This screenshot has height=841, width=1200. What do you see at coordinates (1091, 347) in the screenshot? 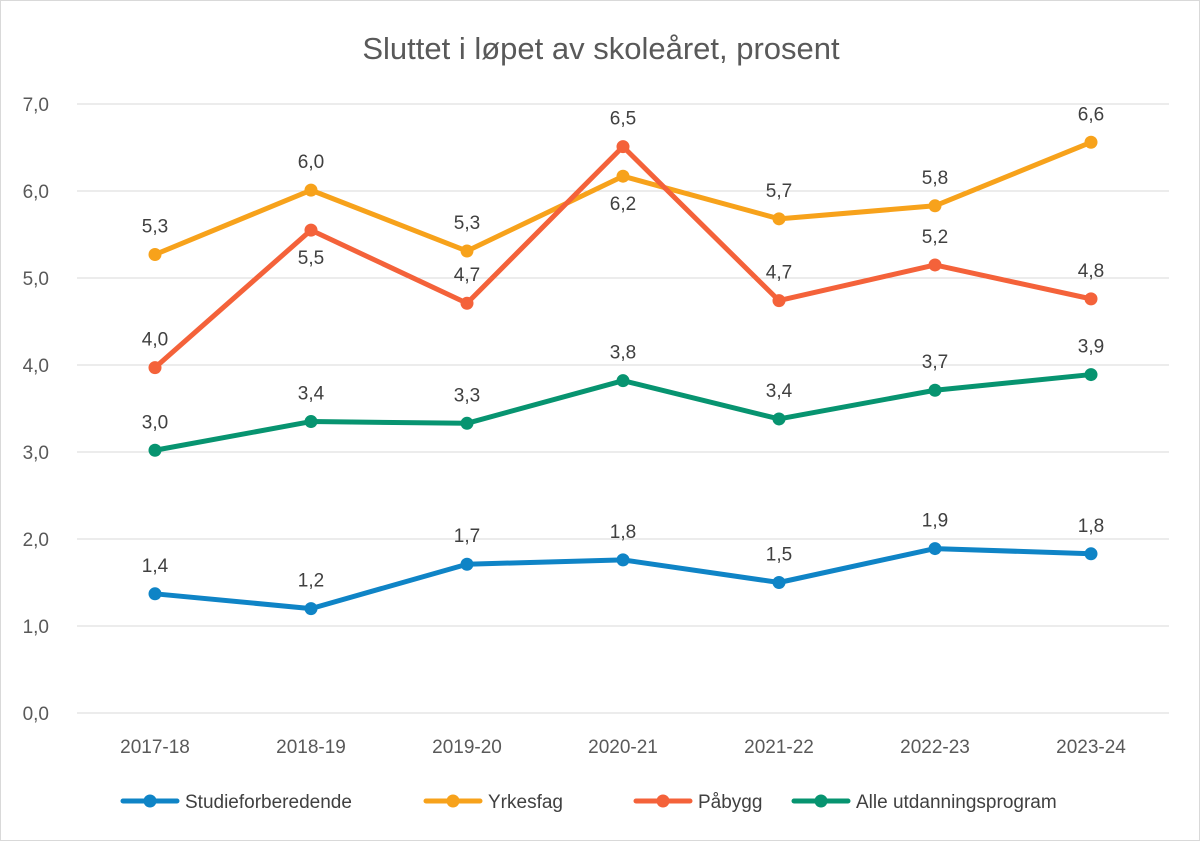
I see `data-label: 3,9` at bounding box center [1091, 347].